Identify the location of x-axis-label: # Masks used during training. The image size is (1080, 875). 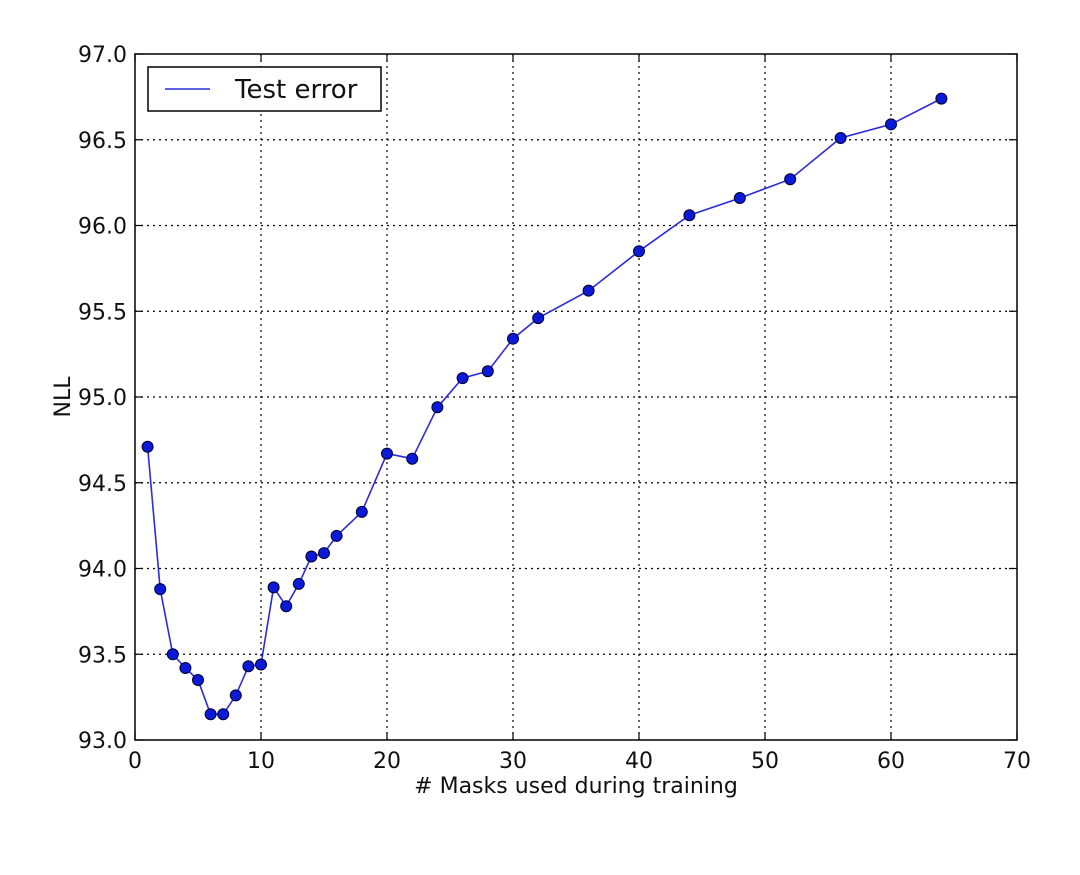
(576, 786).